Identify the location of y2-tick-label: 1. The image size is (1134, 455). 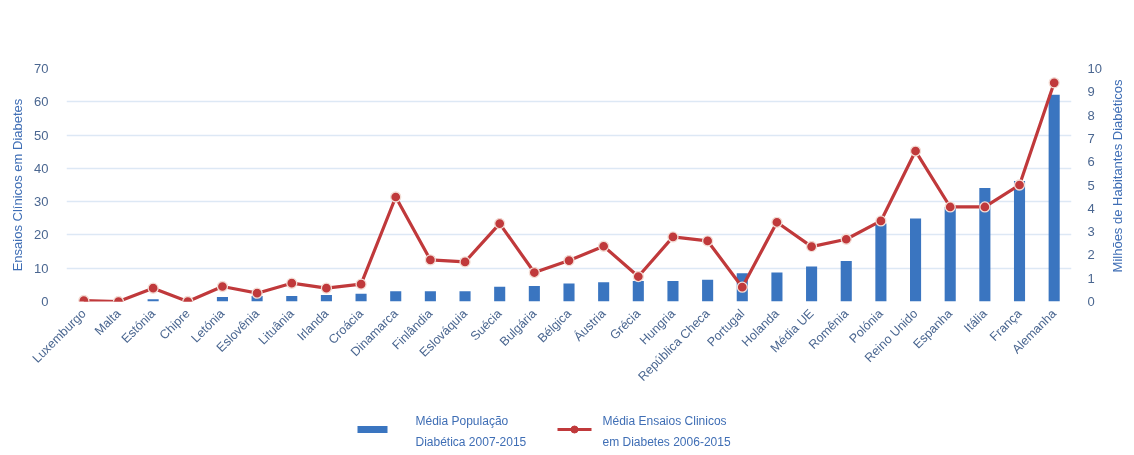
(1091, 278).